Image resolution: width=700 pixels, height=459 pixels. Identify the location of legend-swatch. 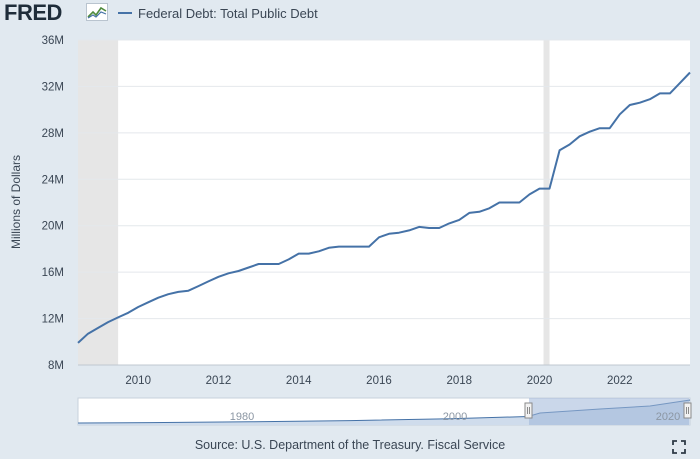
(125, 13).